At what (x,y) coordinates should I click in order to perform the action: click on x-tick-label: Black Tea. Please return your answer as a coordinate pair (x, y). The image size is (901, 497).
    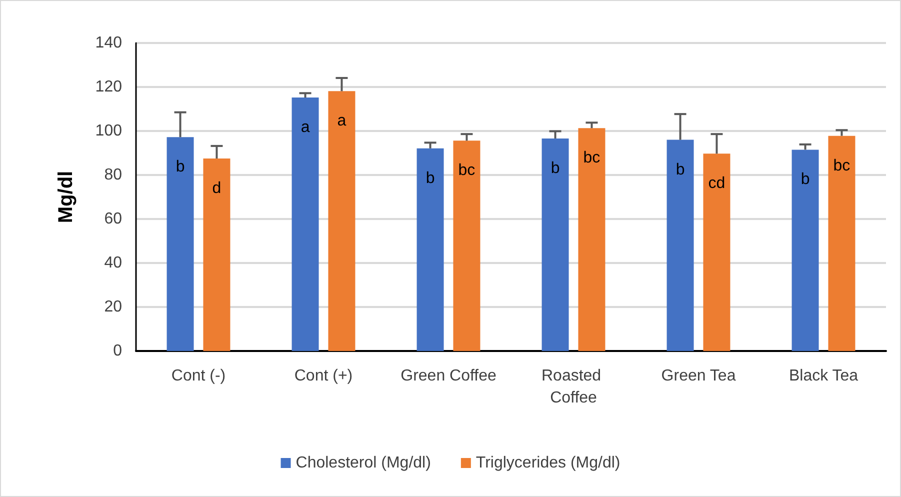
    Looking at the image, I should click on (823, 376).